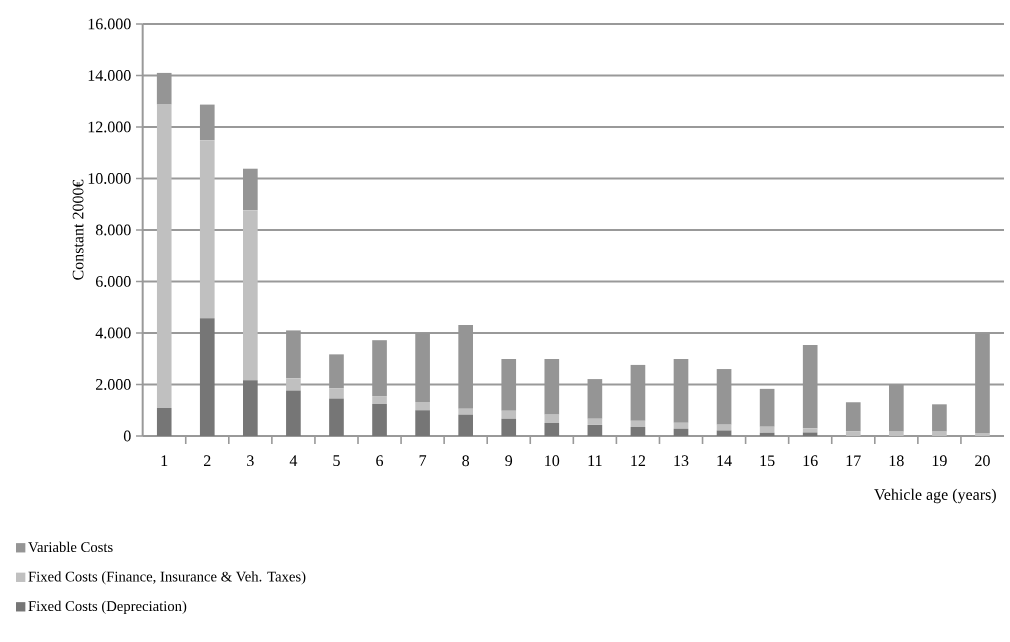 The height and width of the screenshot is (642, 1010). What do you see at coordinates (336, 460) in the screenshot?
I see `x-tick-label: 5` at bounding box center [336, 460].